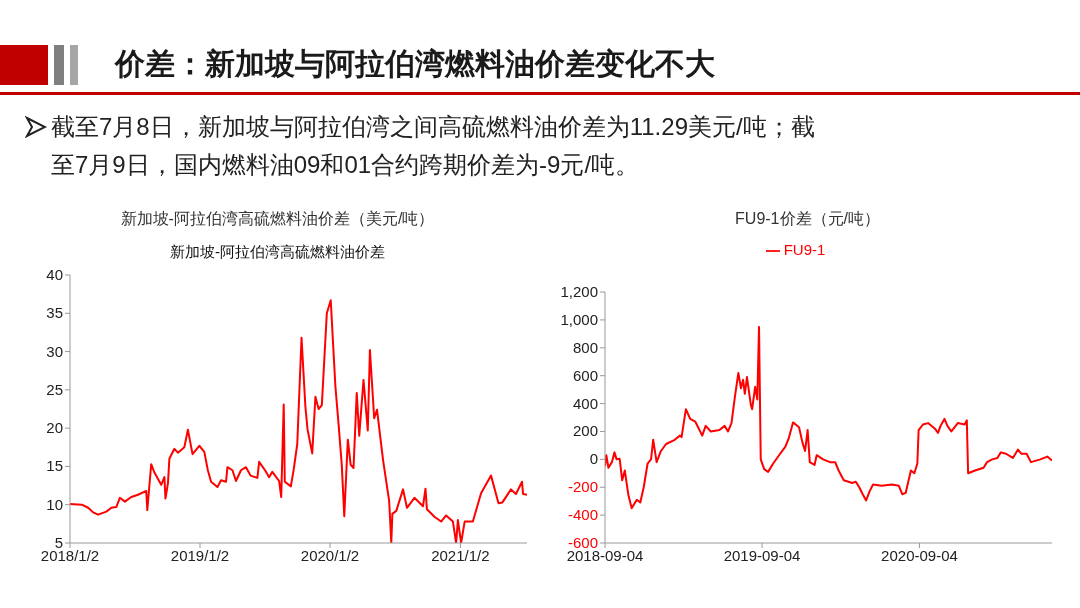 This screenshot has height=608, width=1080. What do you see at coordinates (579, 319) in the screenshot?
I see `y-tick-label: 1,000` at bounding box center [579, 319].